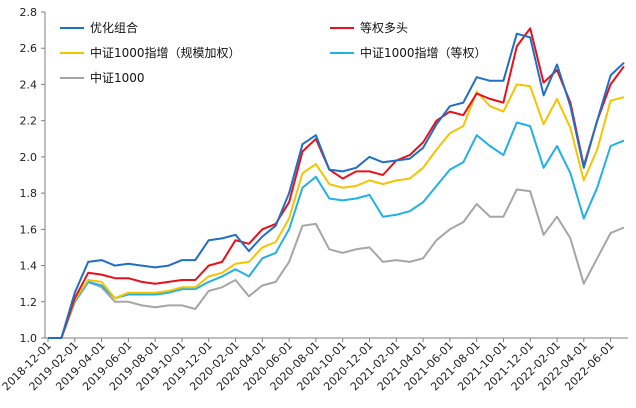 The image size is (636, 408). Describe the element at coordinates (29, 229) in the screenshot. I see `y-tick-label: 1.6` at that location.